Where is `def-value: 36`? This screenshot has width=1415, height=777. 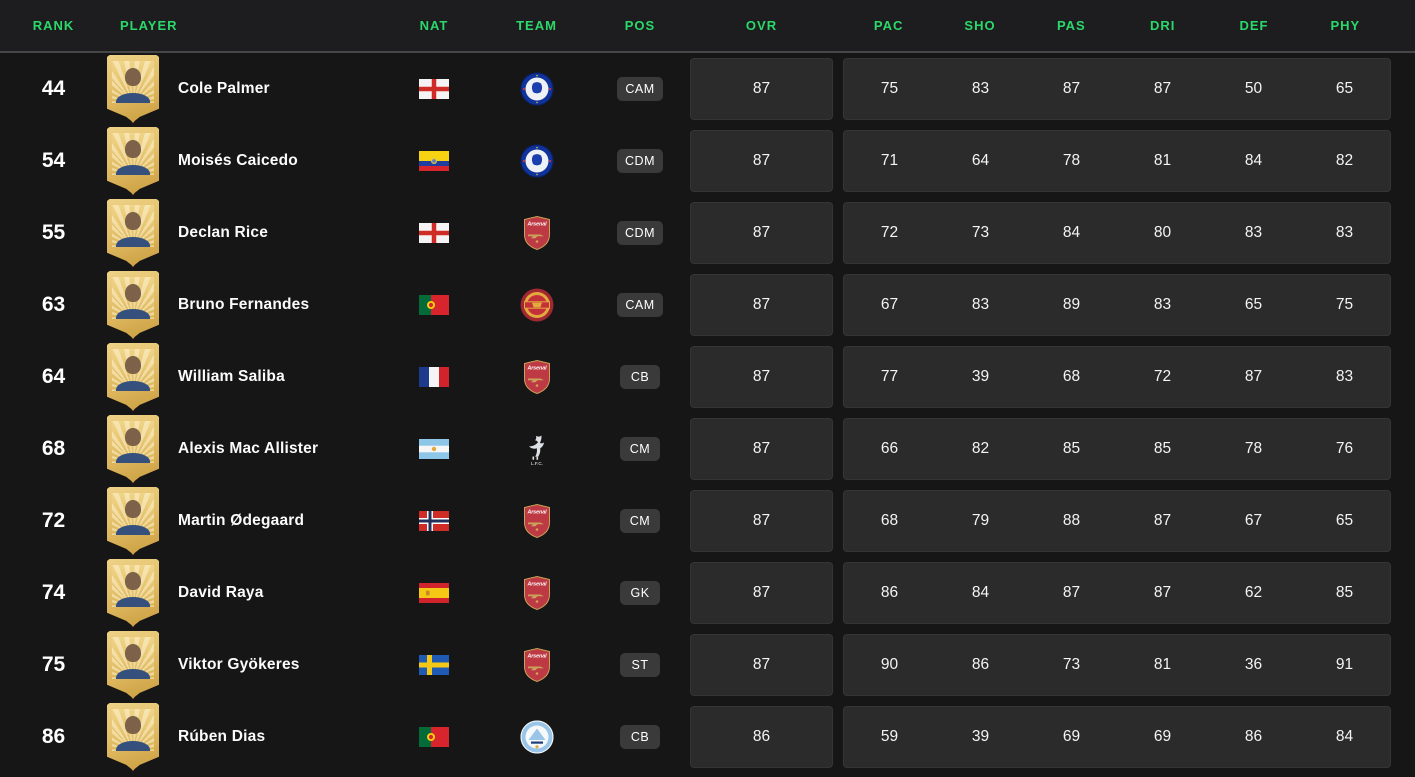 def-value: 36 is located at coordinates (1253, 664).